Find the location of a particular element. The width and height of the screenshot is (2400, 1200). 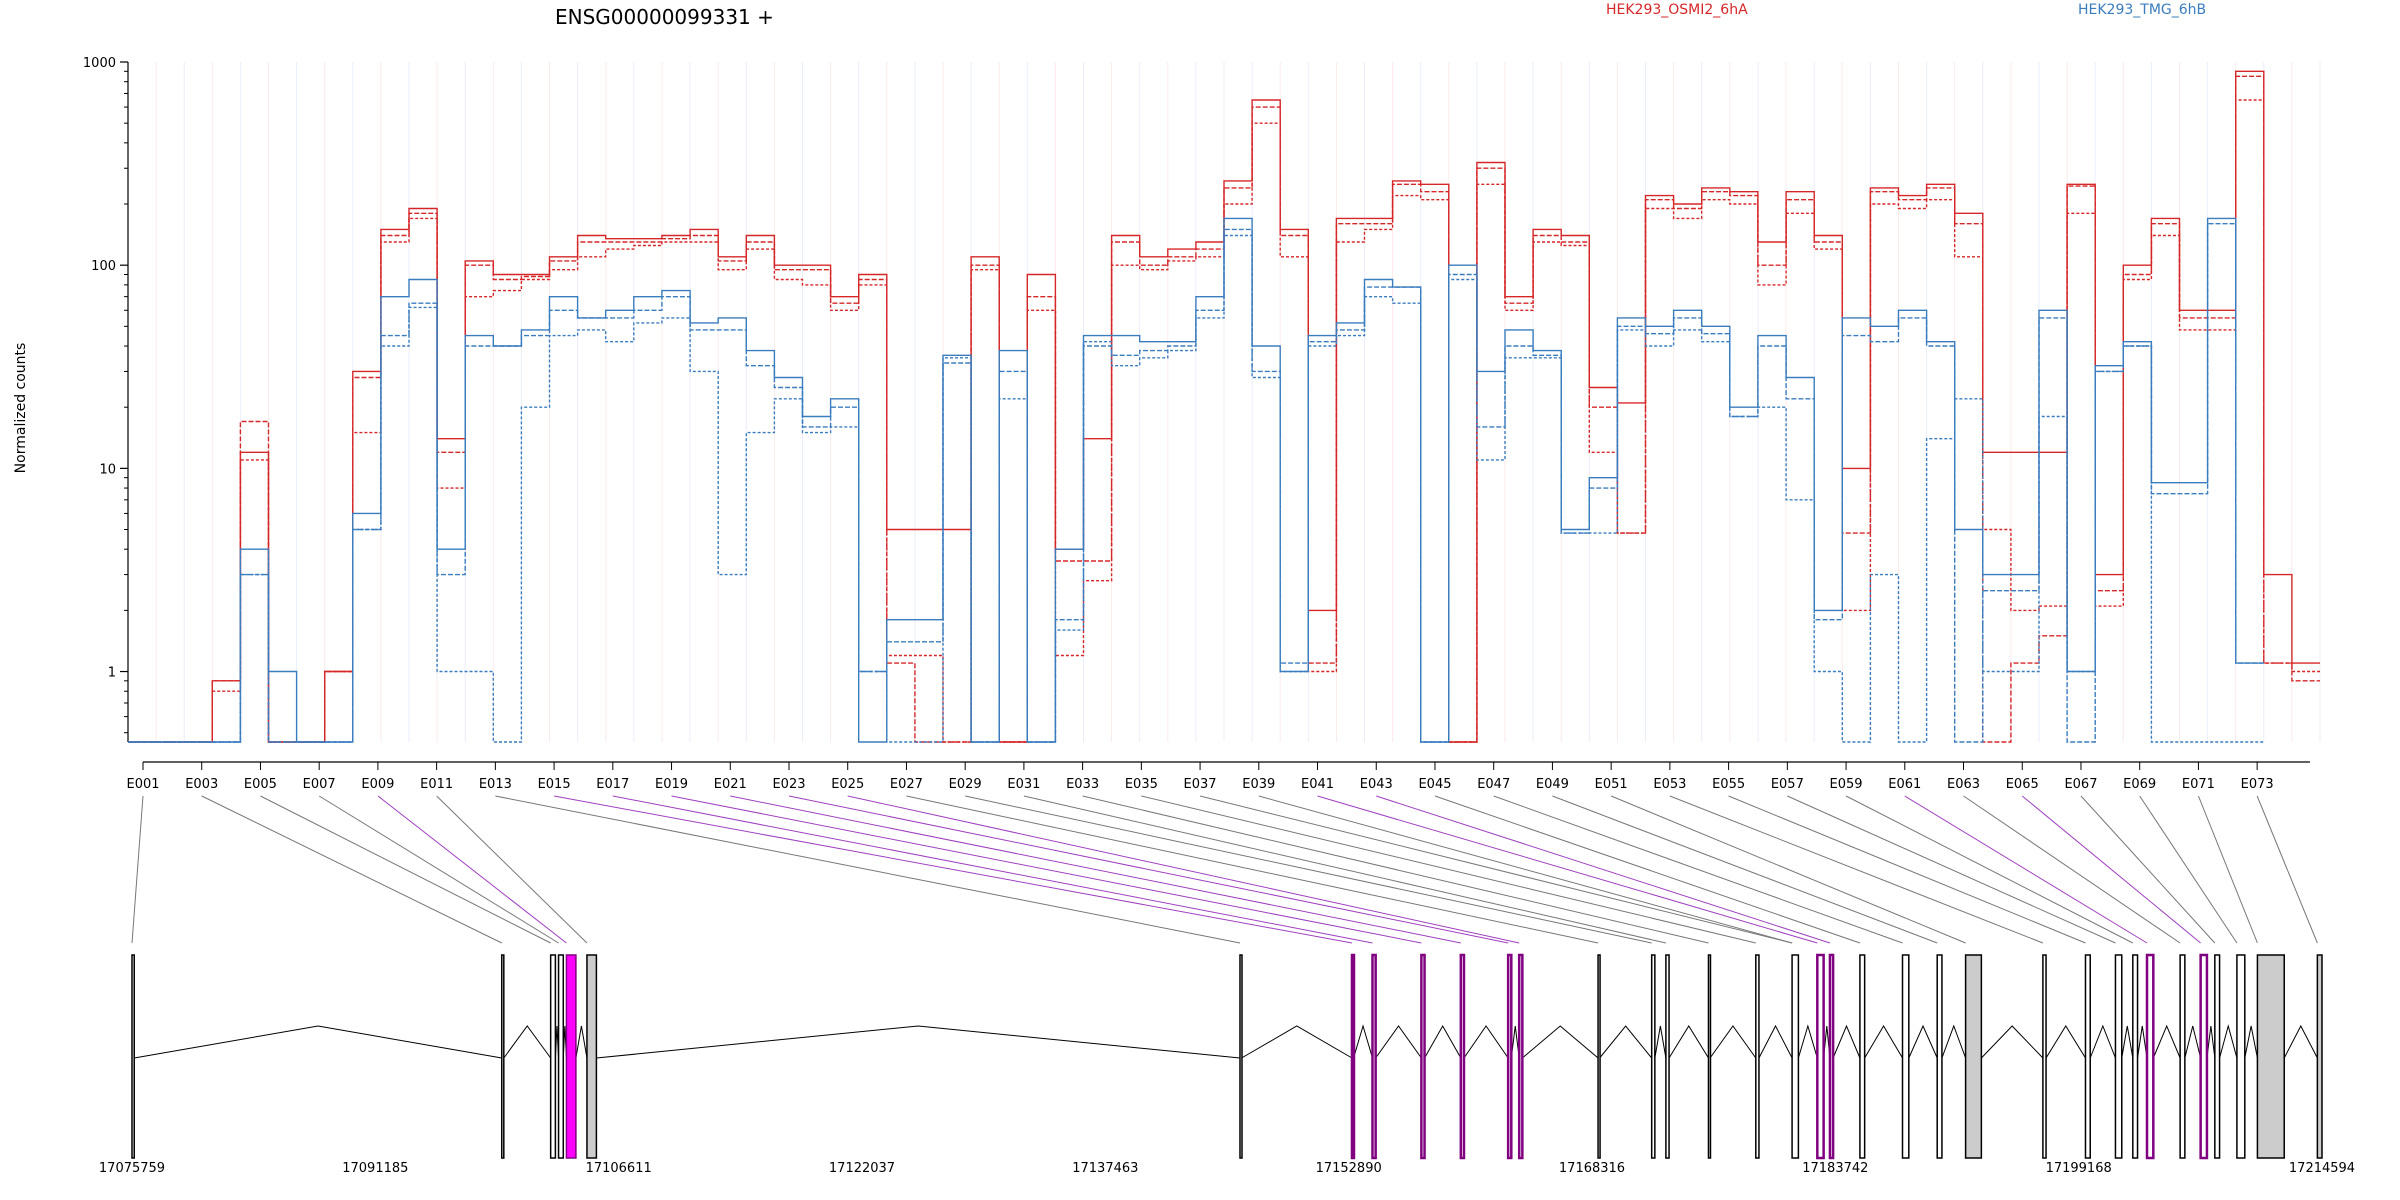

exon-label: E049 is located at coordinates (1552, 784).